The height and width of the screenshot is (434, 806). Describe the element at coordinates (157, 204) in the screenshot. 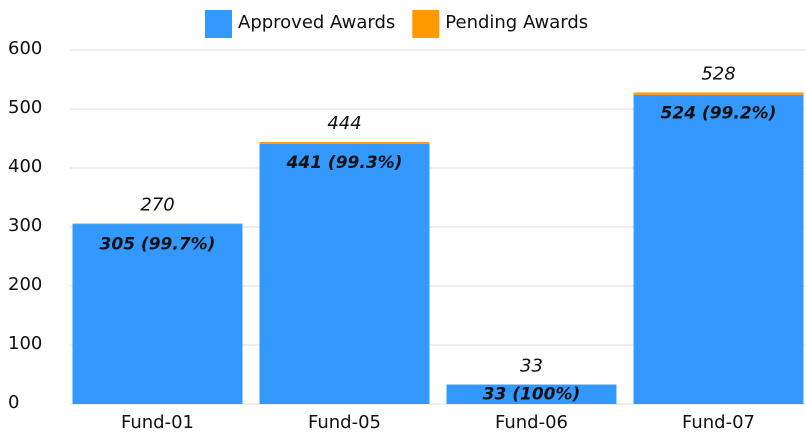

I see `total-label: 270` at that location.